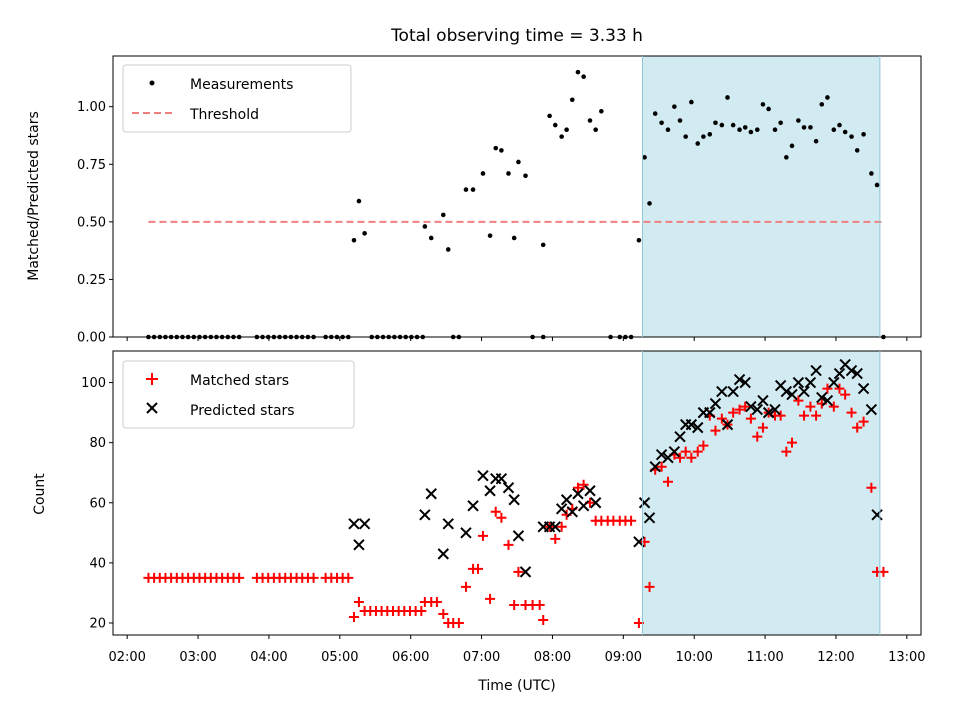  I want to click on top-panel-shaded-region, so click(761, 196).